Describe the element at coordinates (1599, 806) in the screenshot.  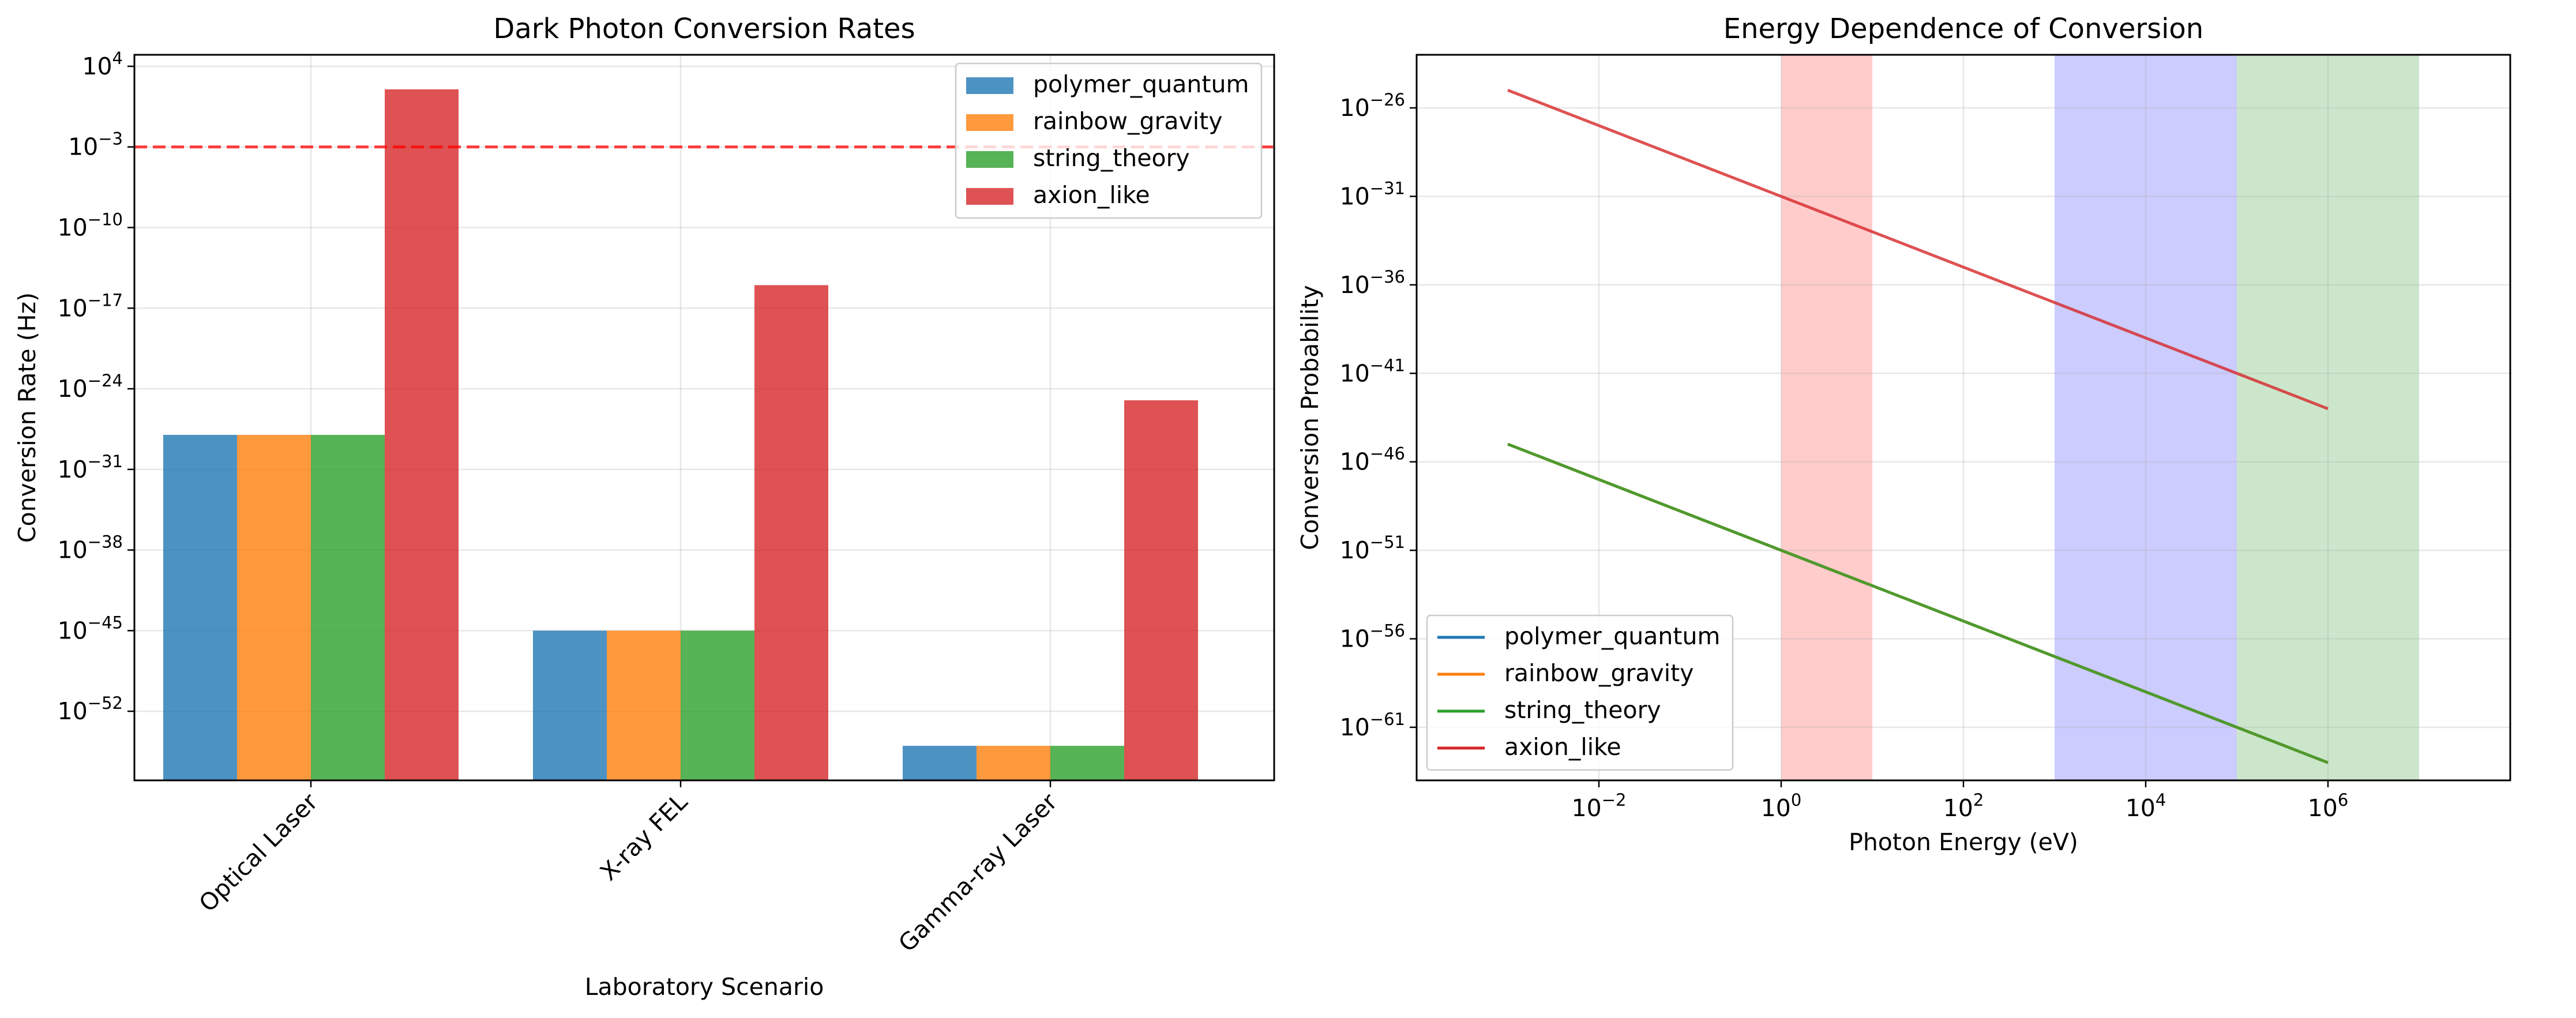
I see `chart2-x-tick-label: 10⁻²` at that location.